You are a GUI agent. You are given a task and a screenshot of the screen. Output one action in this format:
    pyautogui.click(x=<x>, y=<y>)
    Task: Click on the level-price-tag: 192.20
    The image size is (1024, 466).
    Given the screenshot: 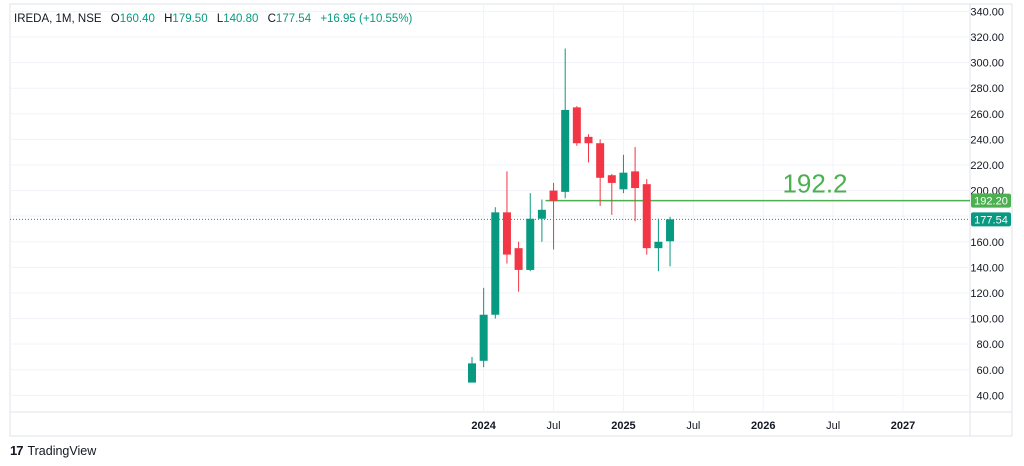 What is the action you would take?
    pyautogui.click(x=991, y=202)
    